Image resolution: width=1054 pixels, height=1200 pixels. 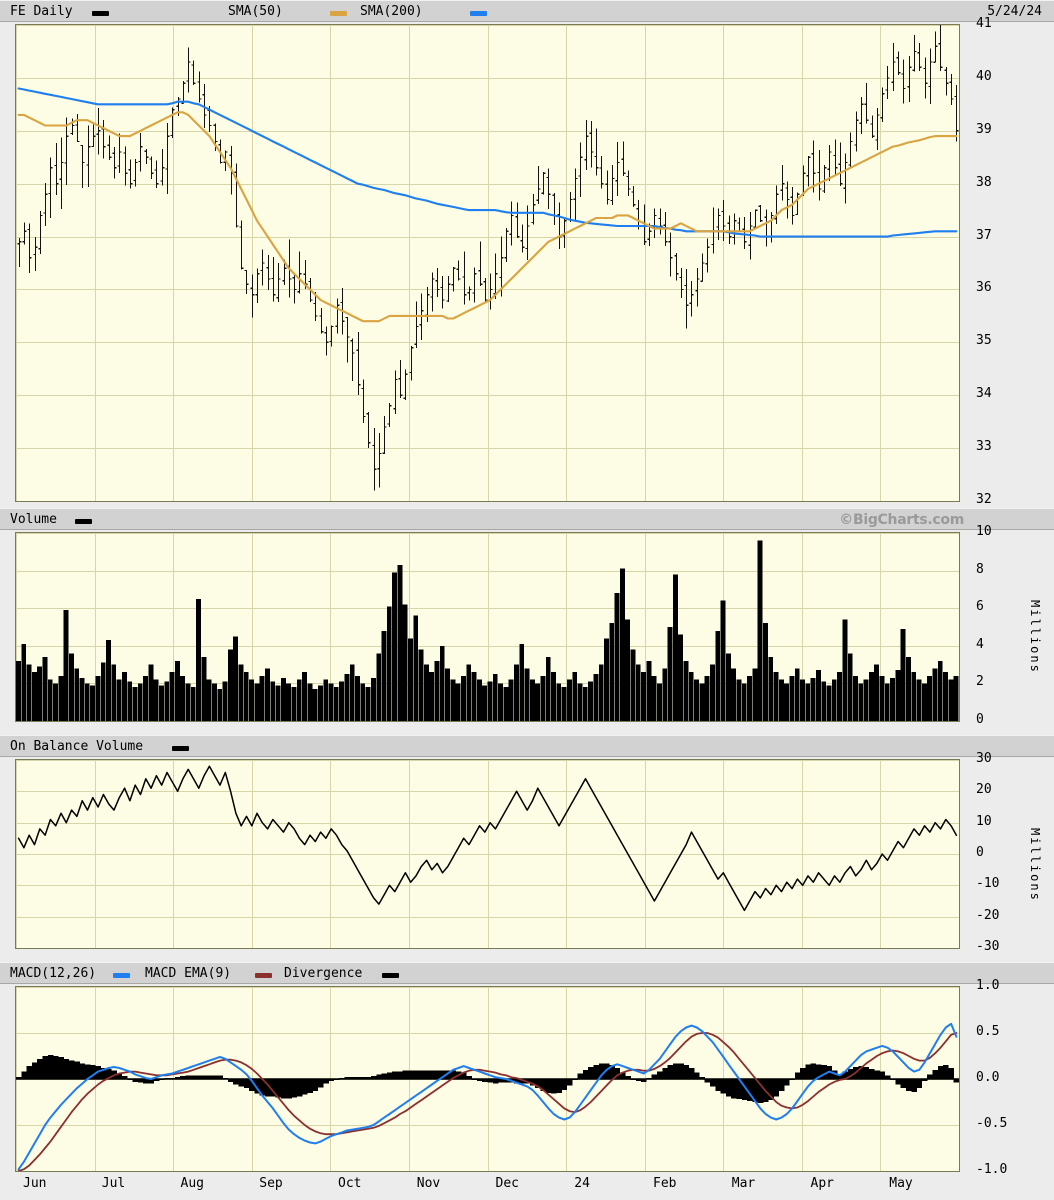 What do you see at coordinates (984, 182) in the screenshot?
I see `price-axis-tick: 38` at bounding box center [984, 182].